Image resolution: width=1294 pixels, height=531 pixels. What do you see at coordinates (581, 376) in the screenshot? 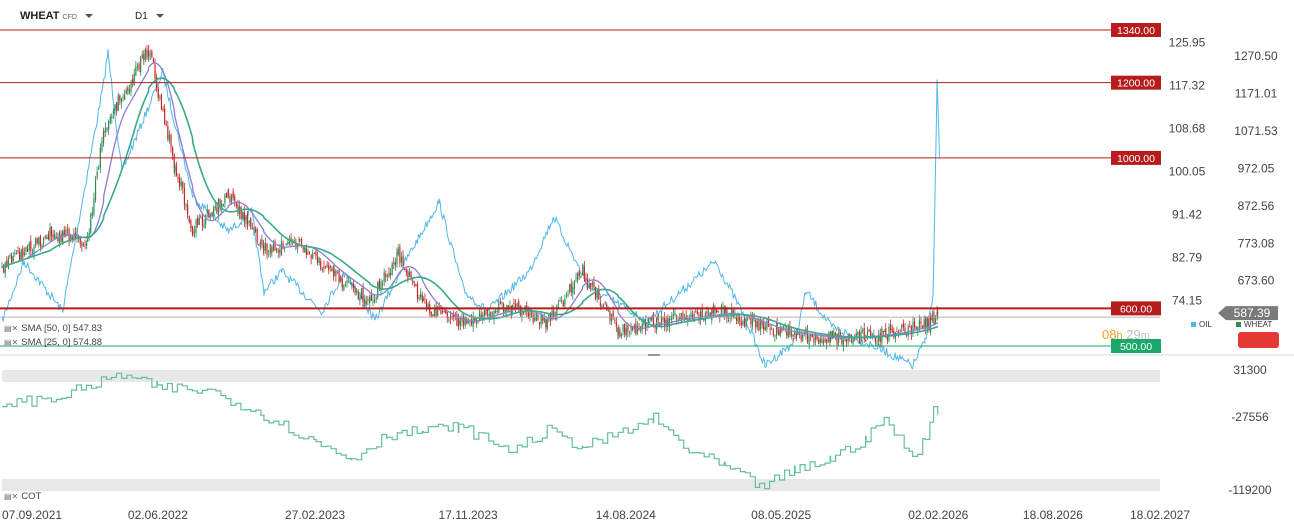
I see `cot-top-band` at bounding box center [581, 376].